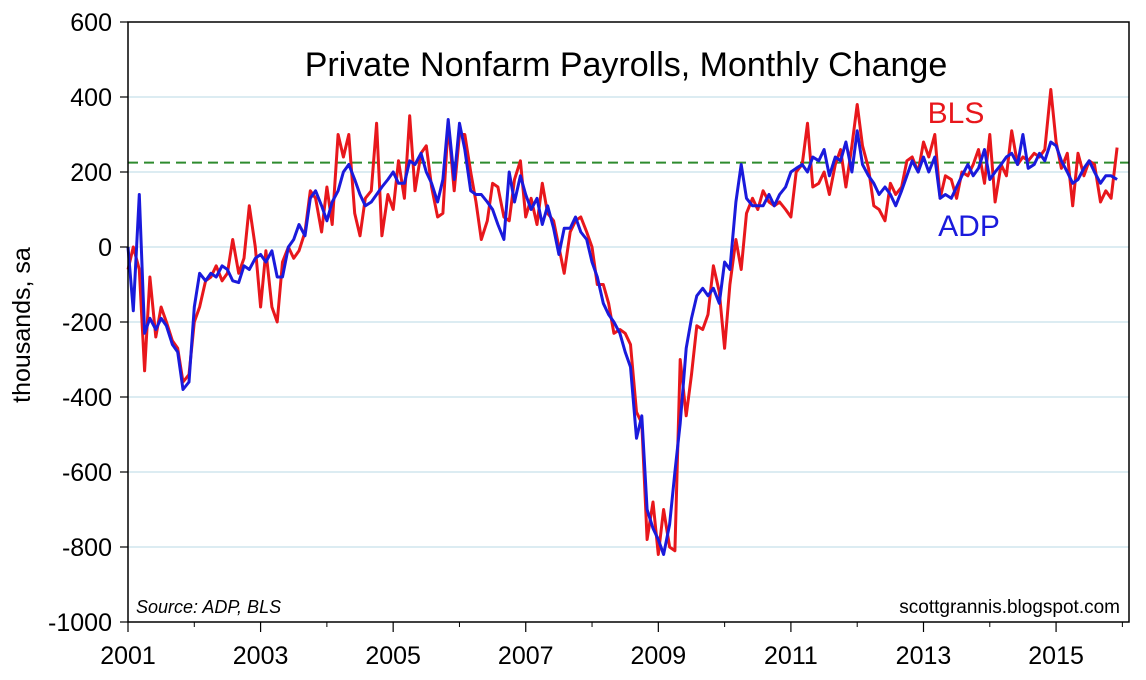  What do you see at coordinates (526, 656) in the screenshot?
I see `x-tick-label: 2007` at bounding box center [526, 656].